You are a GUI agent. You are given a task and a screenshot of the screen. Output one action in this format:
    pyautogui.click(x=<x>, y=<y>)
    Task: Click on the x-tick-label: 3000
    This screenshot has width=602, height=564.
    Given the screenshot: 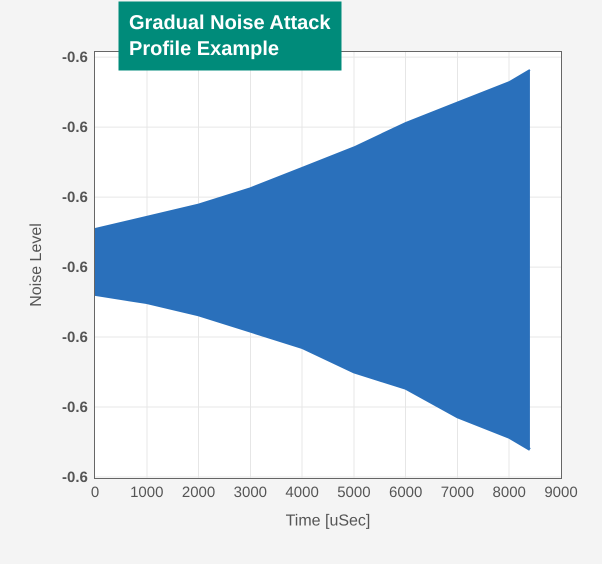 What is the action you would take?
    pyautogui.click(x=251, y=492)
    